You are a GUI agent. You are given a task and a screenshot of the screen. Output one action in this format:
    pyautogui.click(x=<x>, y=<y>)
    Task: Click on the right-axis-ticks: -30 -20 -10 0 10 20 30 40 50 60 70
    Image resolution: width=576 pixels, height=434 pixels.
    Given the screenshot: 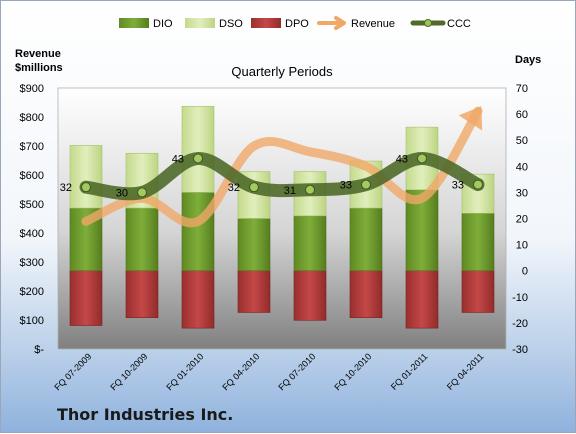 What is the action you would take?
    pyautogui.click(x=520, y=219)
    